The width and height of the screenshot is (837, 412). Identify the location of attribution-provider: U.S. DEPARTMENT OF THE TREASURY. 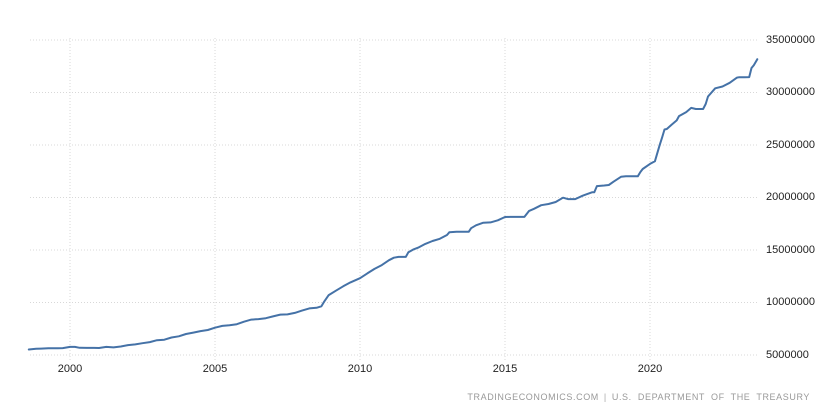
(710, 397).